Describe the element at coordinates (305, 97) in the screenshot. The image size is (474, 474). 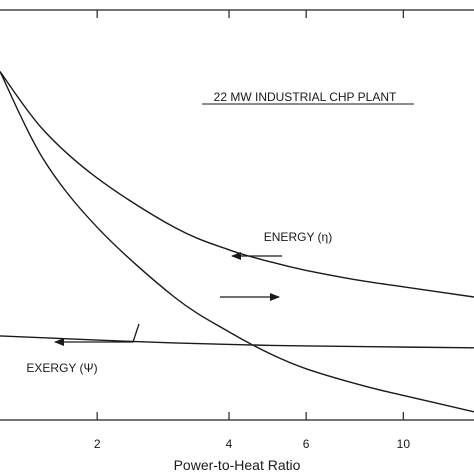
I see `chart-title: 22 MW INDUSTRIAL CHP PLANT` at that location.